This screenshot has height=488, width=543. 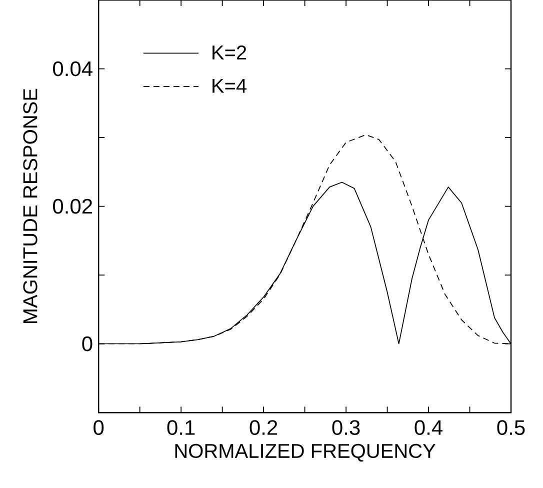 I want to click on x-tick-label: 0.3, so click(x=346, y=427).